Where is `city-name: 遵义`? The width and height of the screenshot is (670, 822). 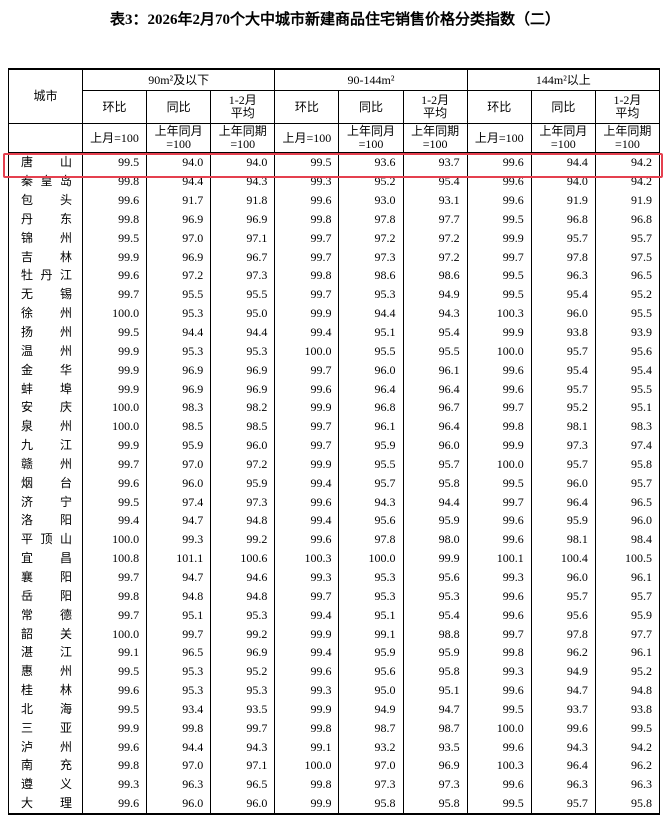
city-name: 遵义 is located at coordinates (46, 784).